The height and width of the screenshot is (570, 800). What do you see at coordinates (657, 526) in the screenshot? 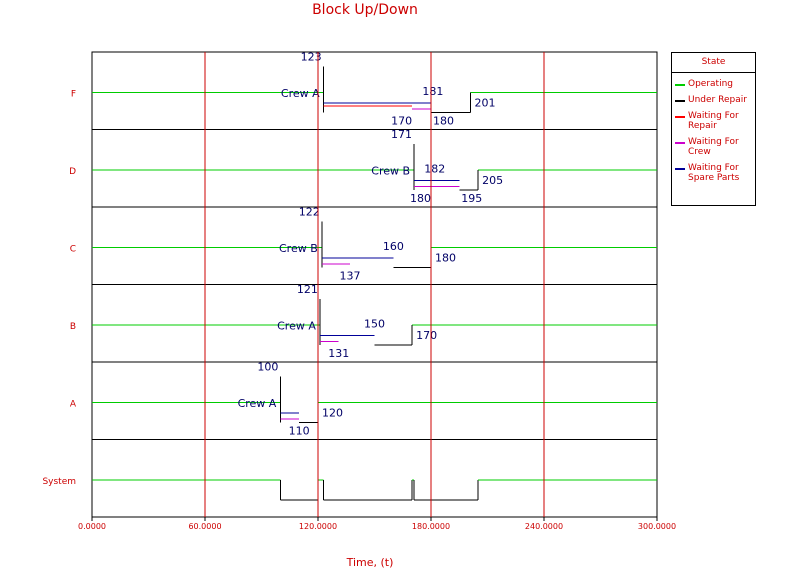
I see `x-tick-label: 300.0000` at bounding box center [657, 526].